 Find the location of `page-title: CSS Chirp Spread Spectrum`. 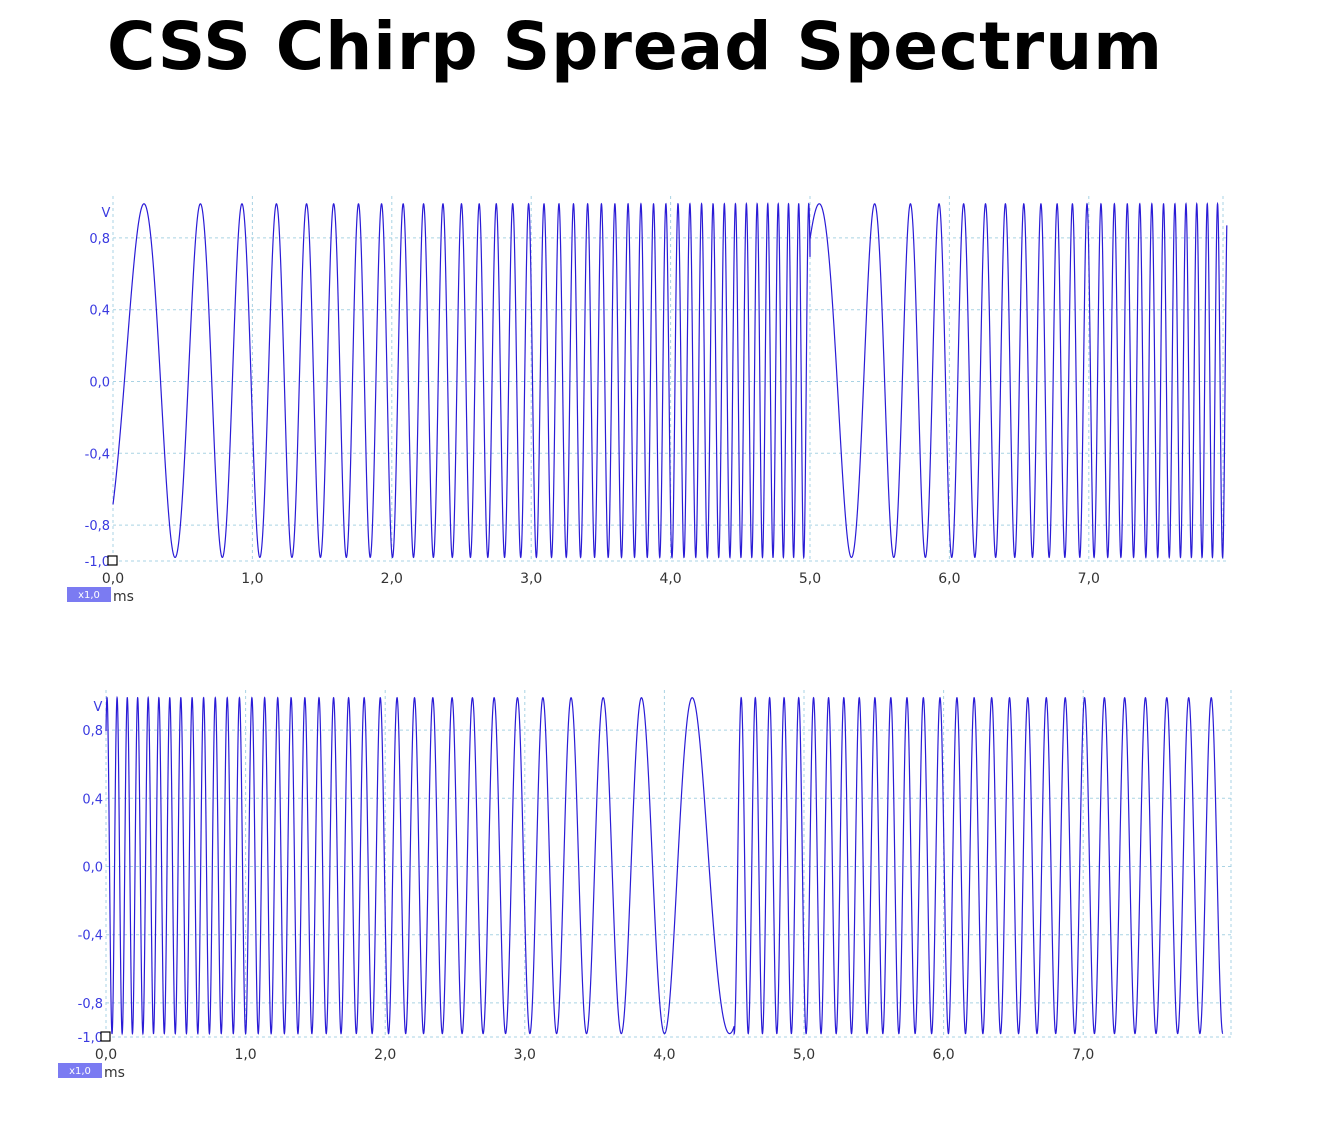

page-title: CSS Chirp Spread Spectrum is located at coordinates (635, 46).